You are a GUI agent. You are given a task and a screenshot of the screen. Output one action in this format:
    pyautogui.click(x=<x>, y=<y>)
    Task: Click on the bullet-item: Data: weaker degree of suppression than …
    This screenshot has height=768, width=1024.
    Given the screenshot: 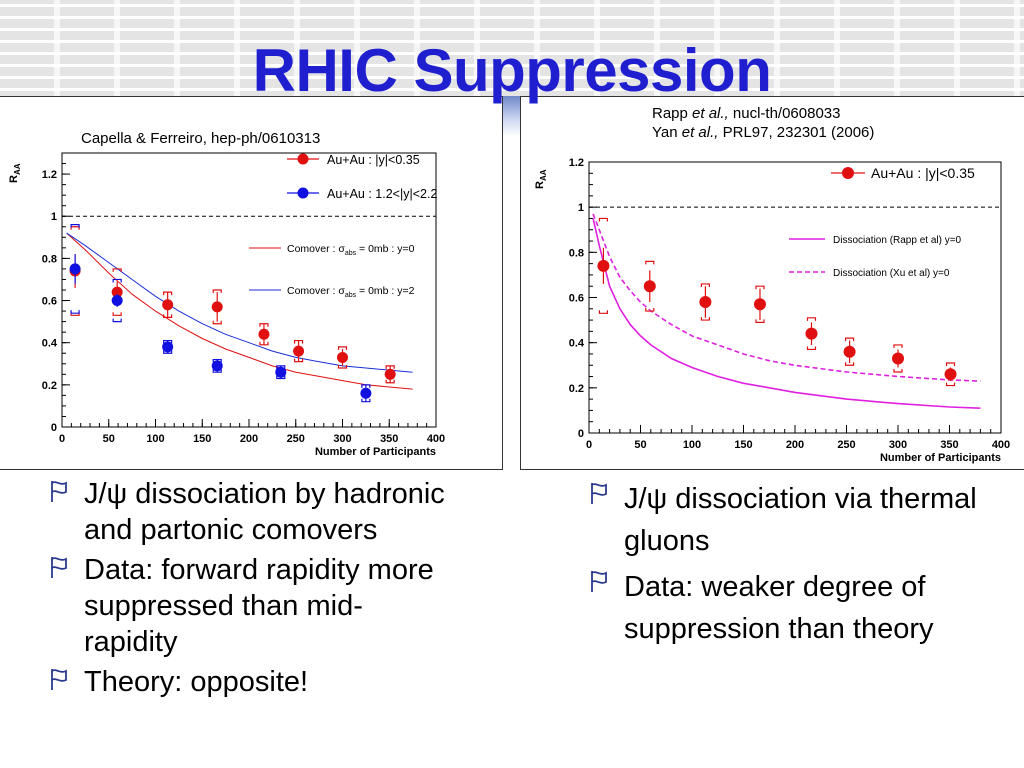 What is the action you would take?
    pyautogui.click(x=796, y=608)
    